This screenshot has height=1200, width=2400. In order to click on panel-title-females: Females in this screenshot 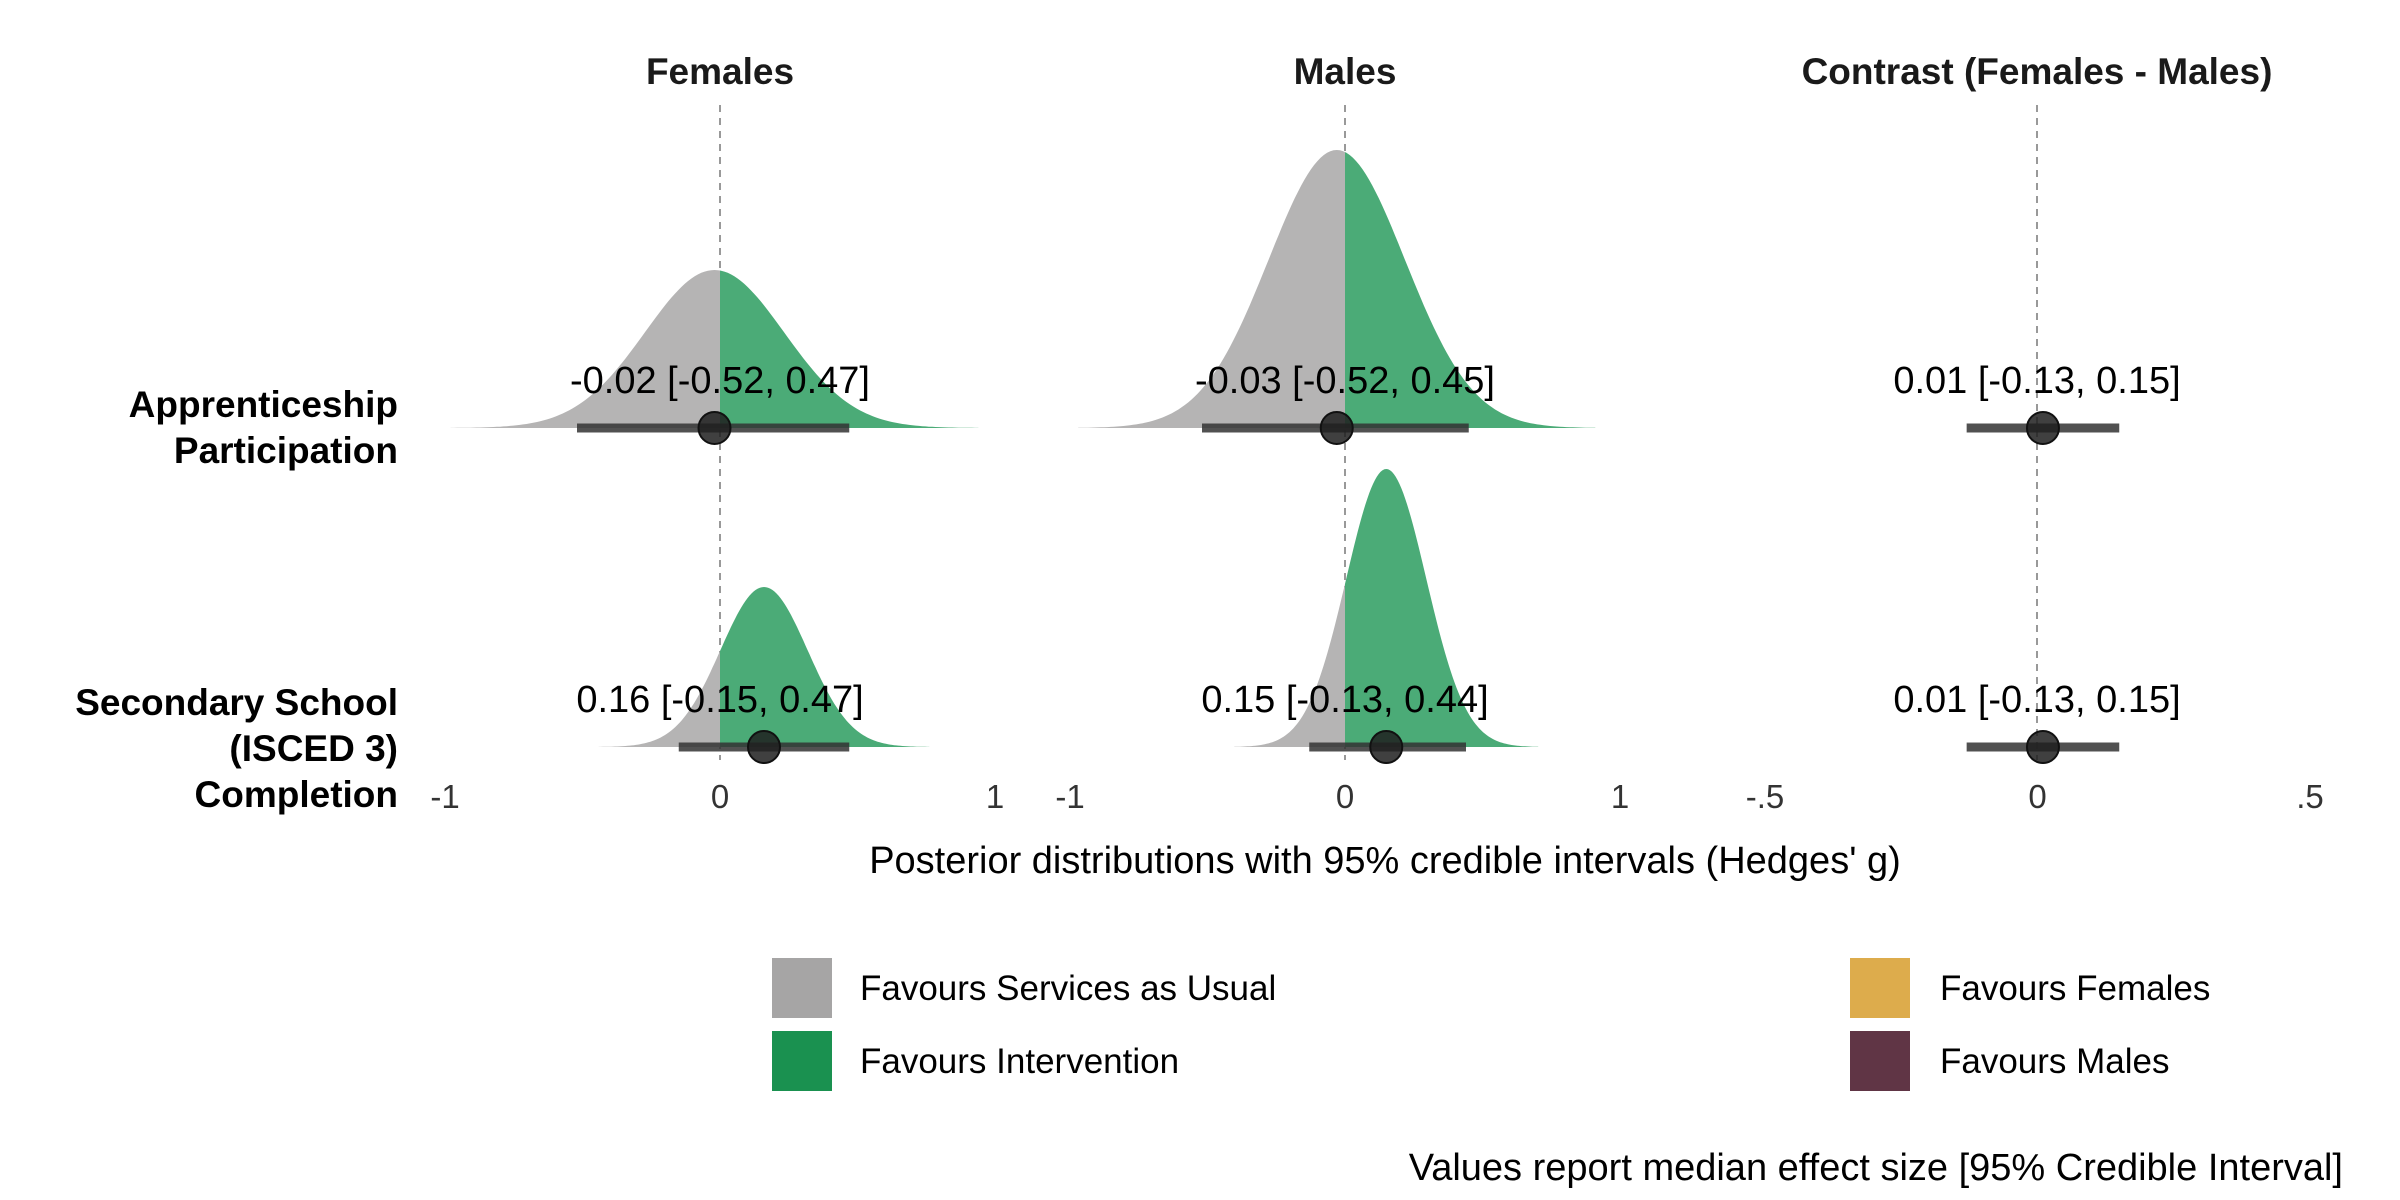, I will do `click(720, 71)`.